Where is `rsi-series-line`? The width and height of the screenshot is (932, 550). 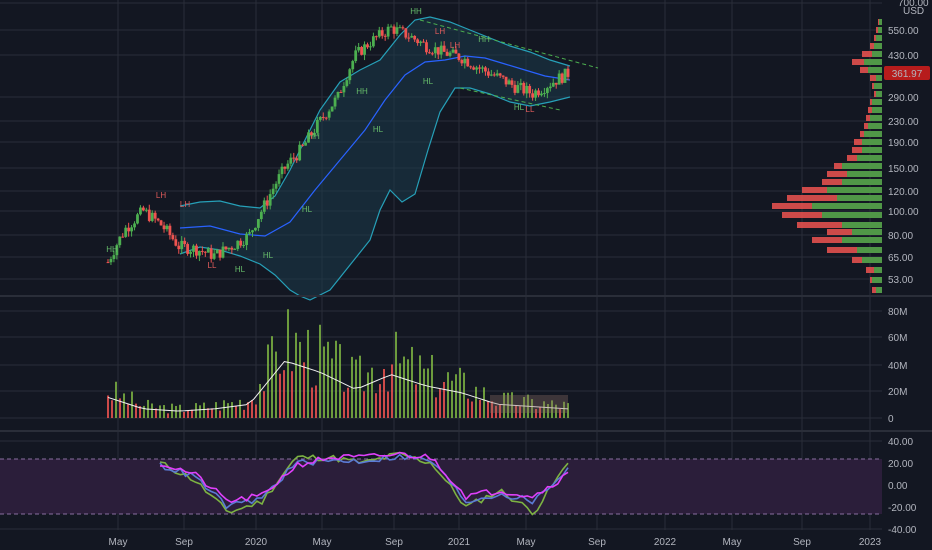
rsi-series-line is located at coordinates (364, 481).